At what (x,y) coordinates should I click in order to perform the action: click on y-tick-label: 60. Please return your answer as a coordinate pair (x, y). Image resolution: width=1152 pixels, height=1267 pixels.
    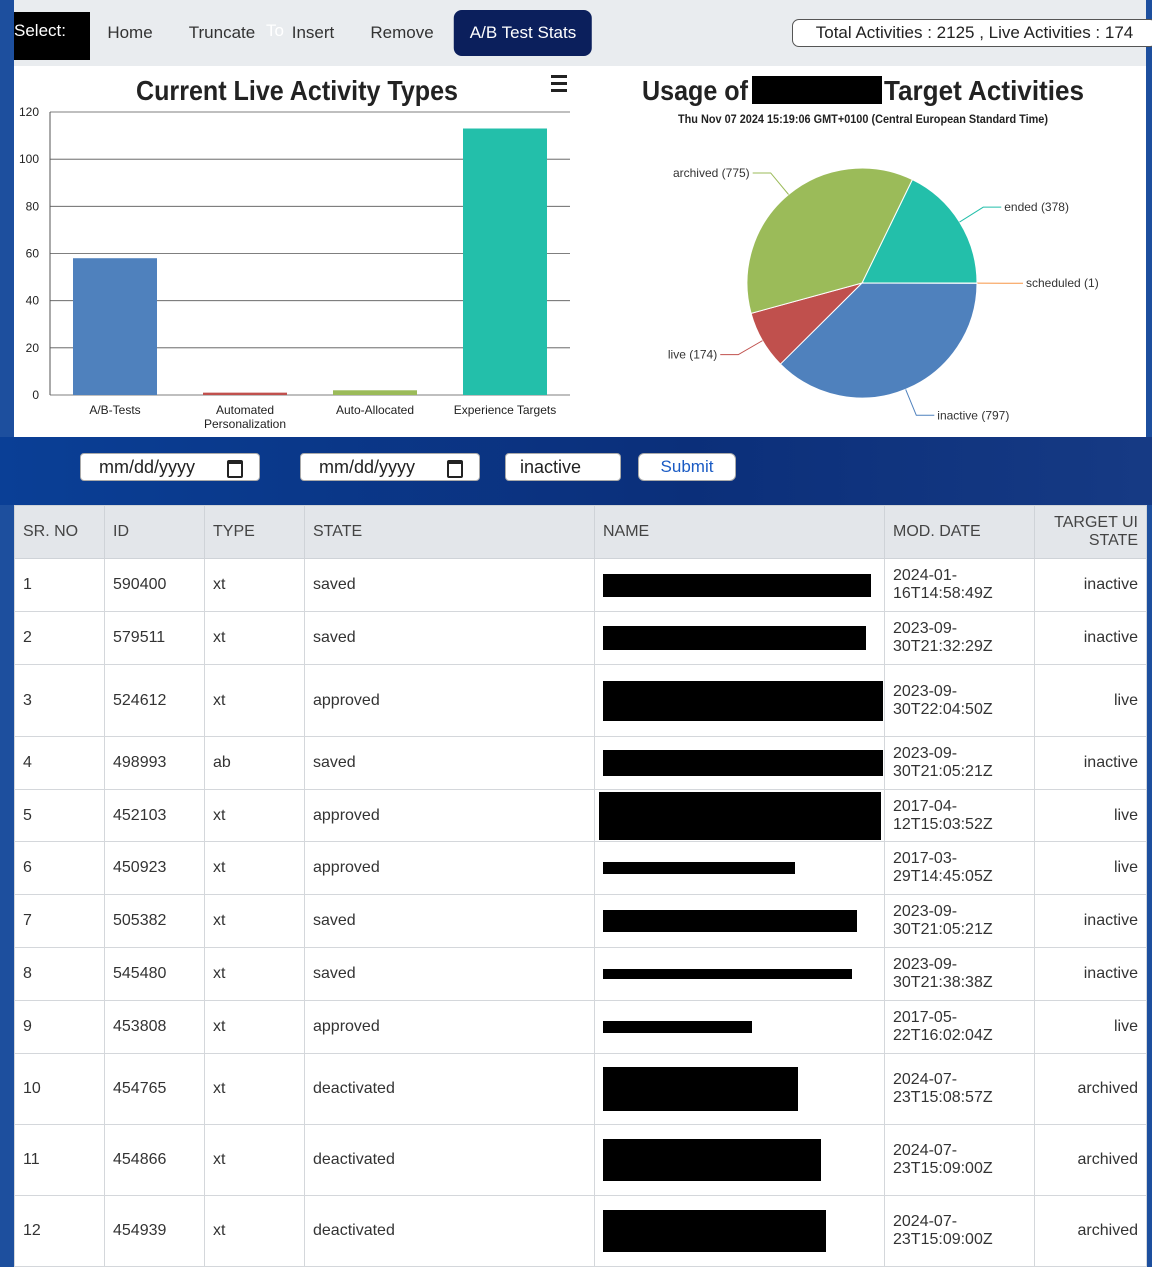
    Looking at the image, I should click on (33, 254).